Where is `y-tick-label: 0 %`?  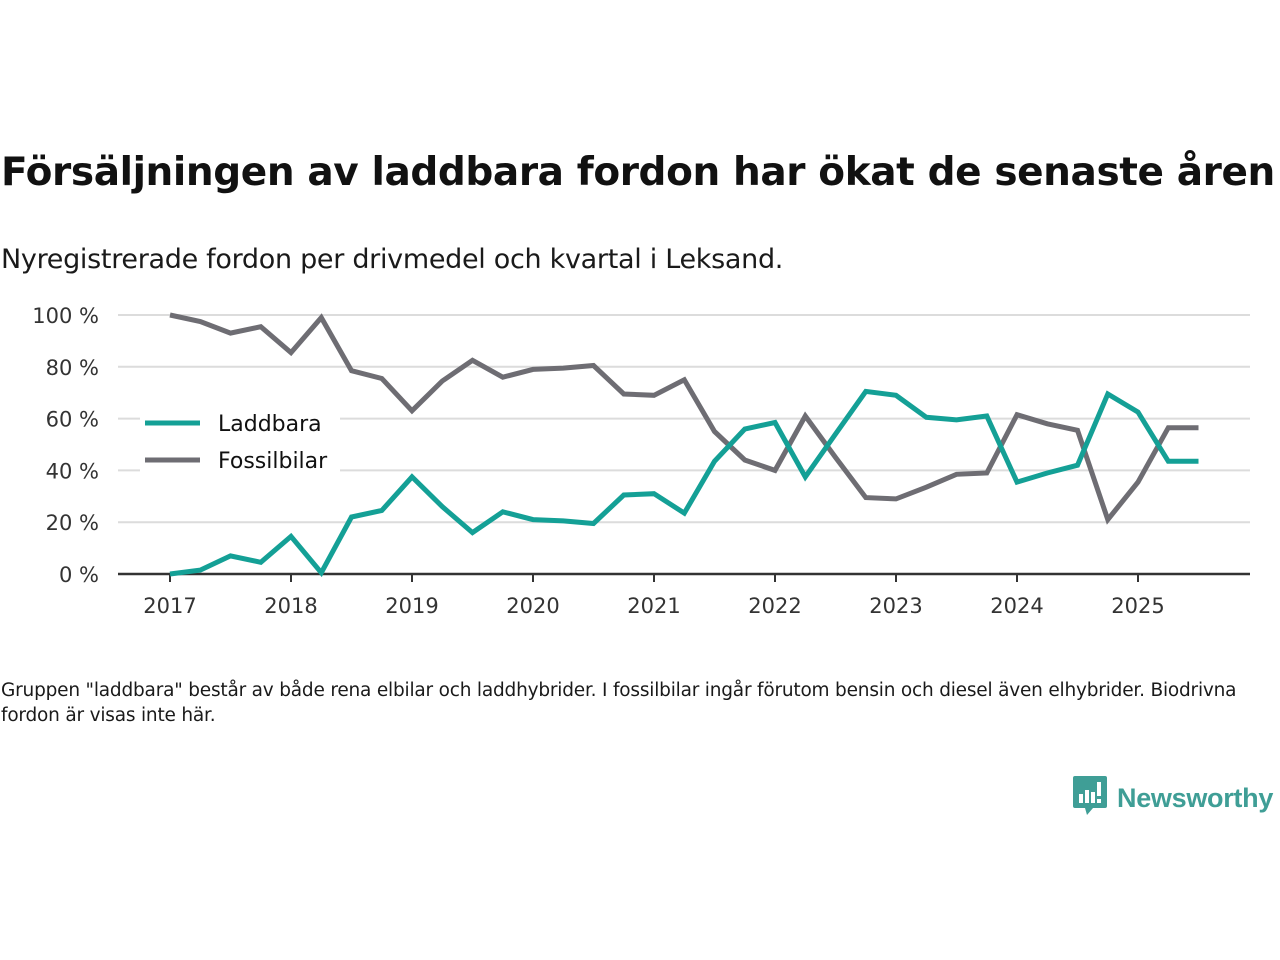
y-tick-label: 0 % is located at coordinates (79, 575).